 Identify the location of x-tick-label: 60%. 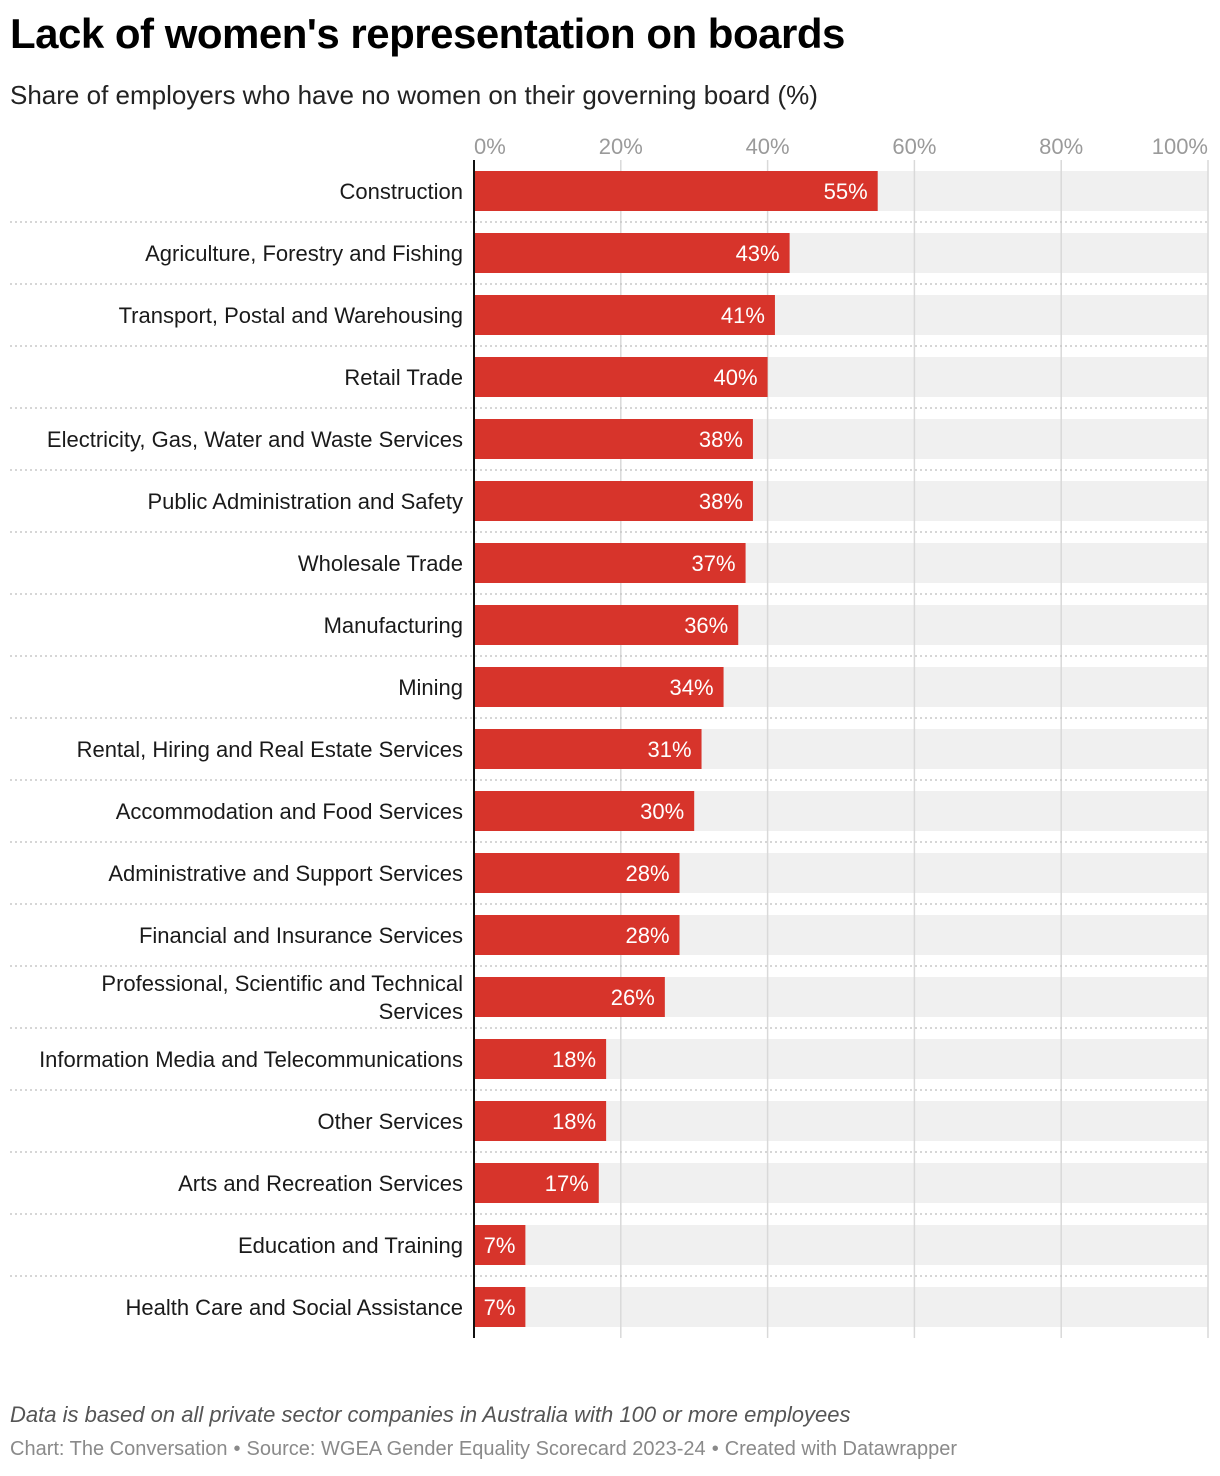
(914, 146).